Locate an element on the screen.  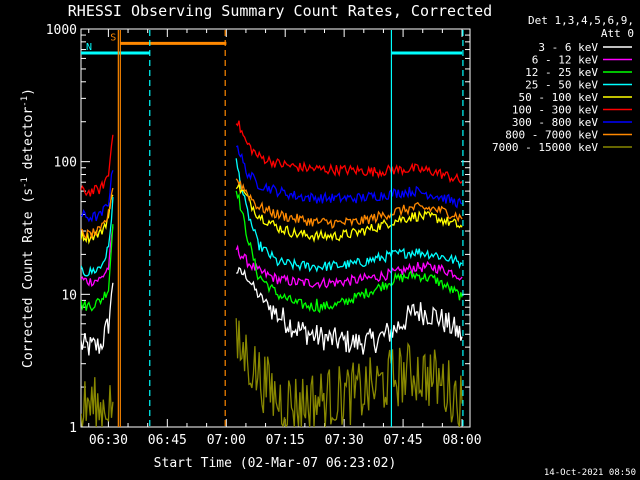
legend-label: 800 - 7000 keV is located at coordinates (551, 135).